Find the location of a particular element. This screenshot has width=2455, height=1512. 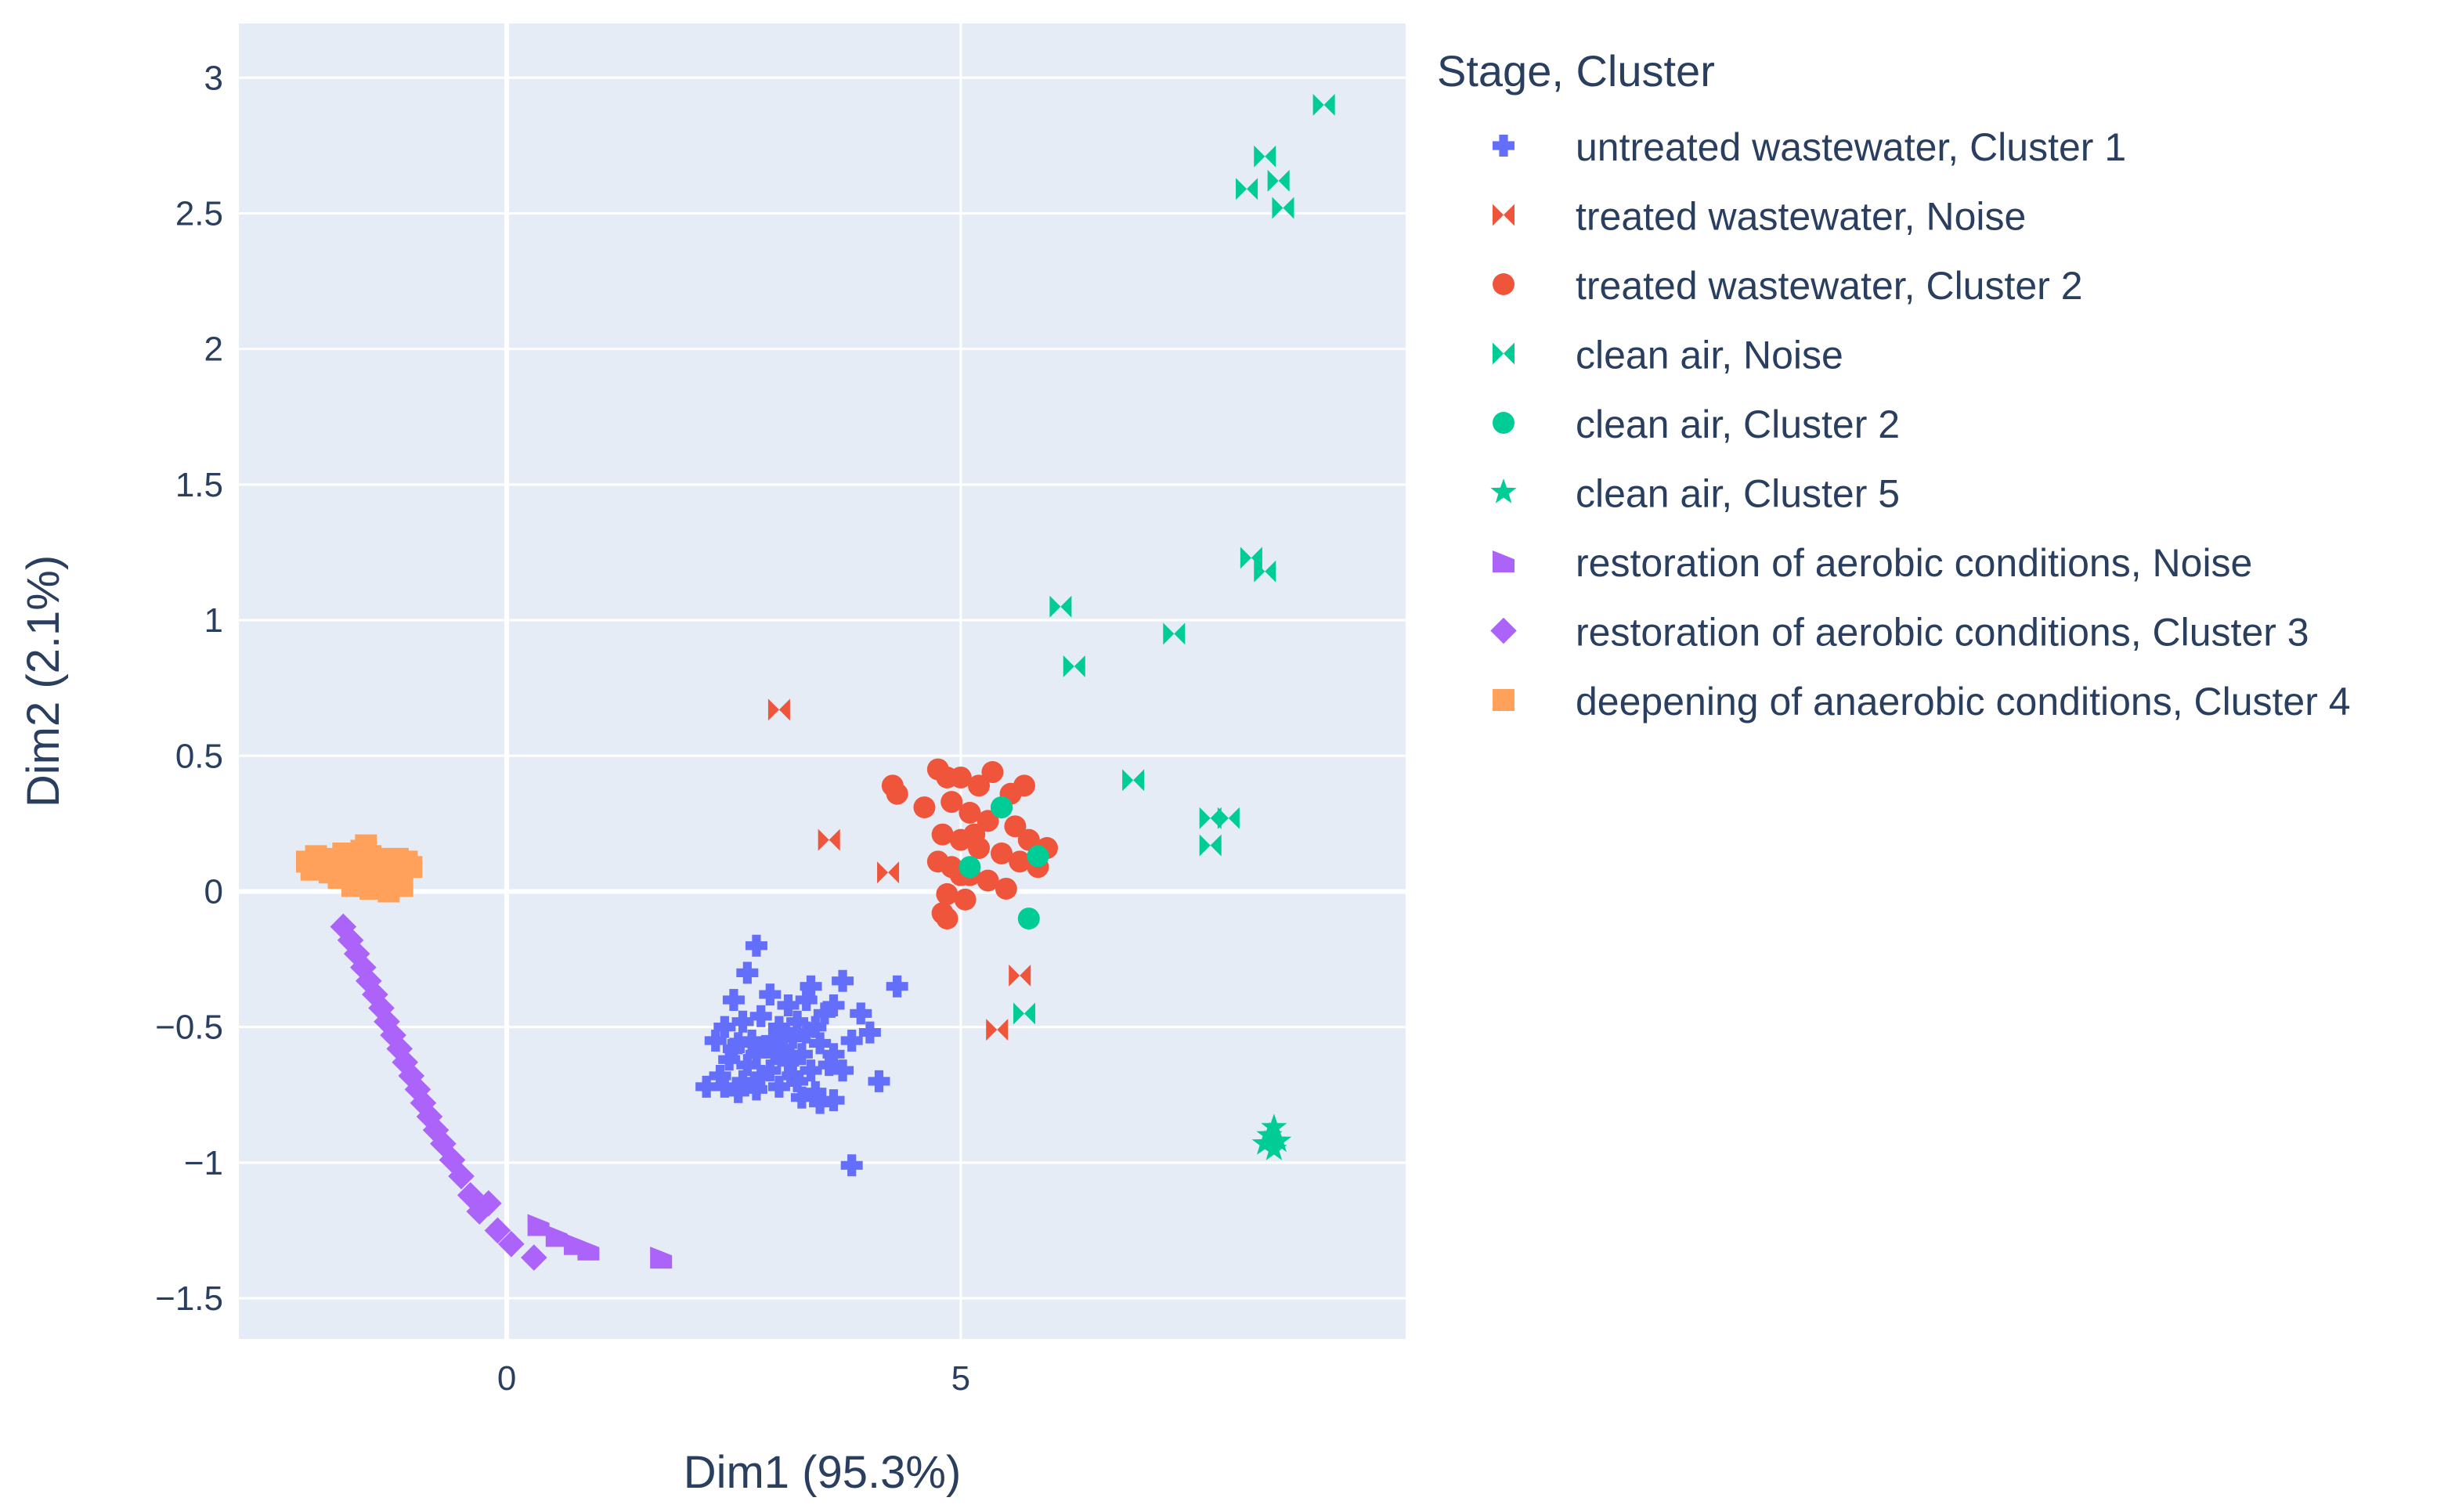

legend-item: clean air, Cluster 5 is located at coordinates (1695, 494).